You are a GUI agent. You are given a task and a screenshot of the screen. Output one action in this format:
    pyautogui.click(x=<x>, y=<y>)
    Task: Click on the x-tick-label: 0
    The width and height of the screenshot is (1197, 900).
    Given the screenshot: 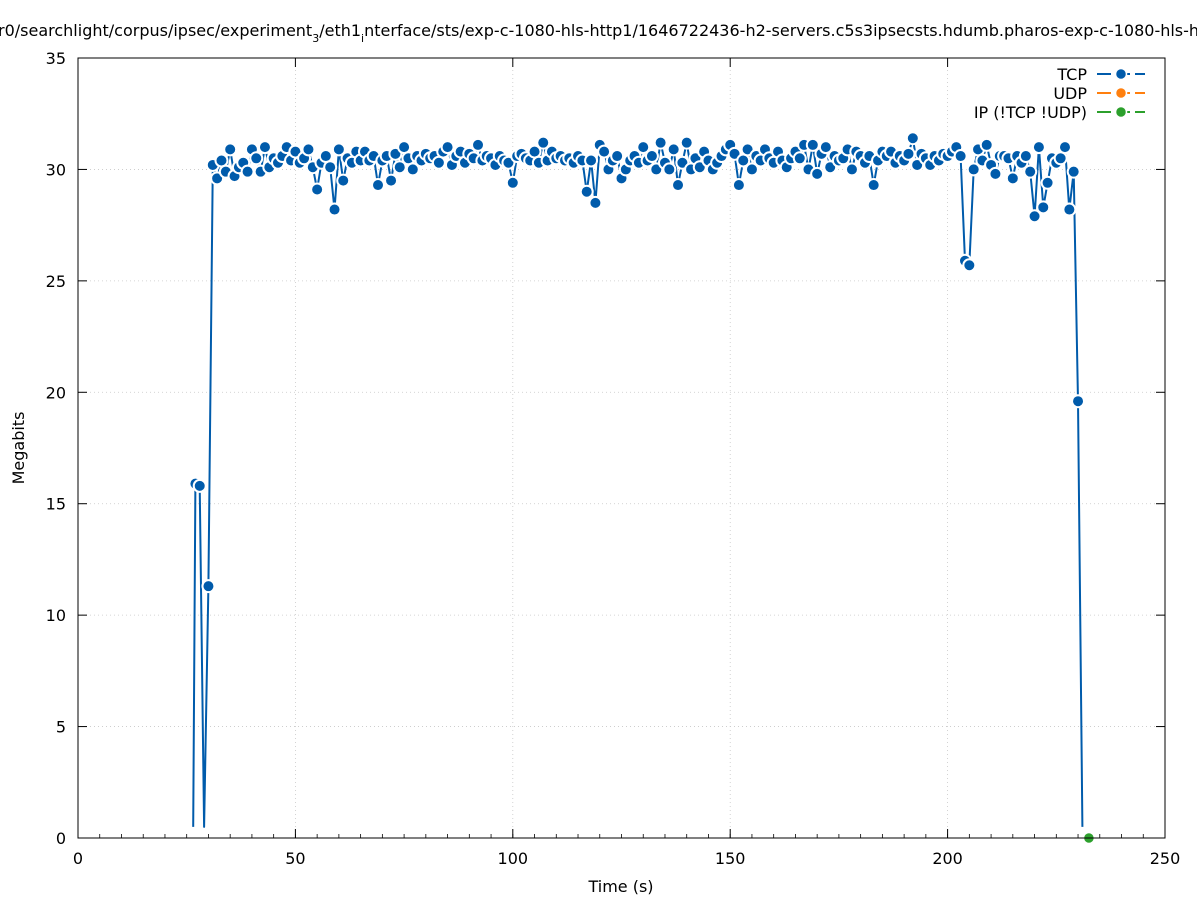 What is the action you would take?
    pyautogui.click(x=78, y=858)
    